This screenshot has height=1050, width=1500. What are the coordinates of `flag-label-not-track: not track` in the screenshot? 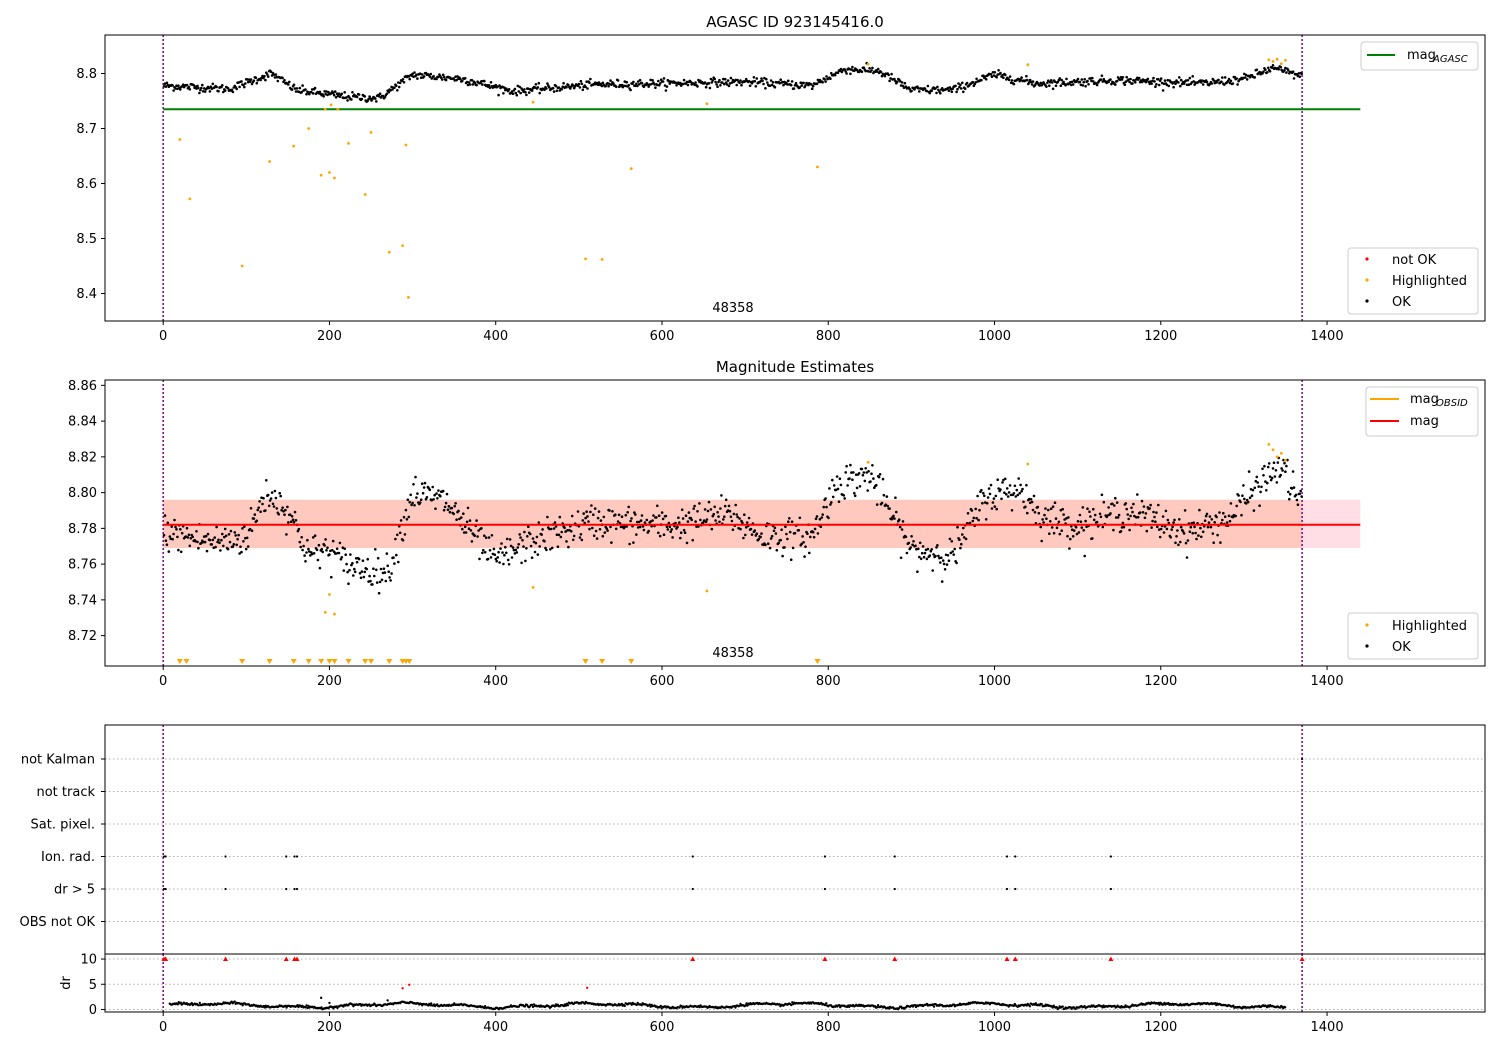 It's located at (65, 792).